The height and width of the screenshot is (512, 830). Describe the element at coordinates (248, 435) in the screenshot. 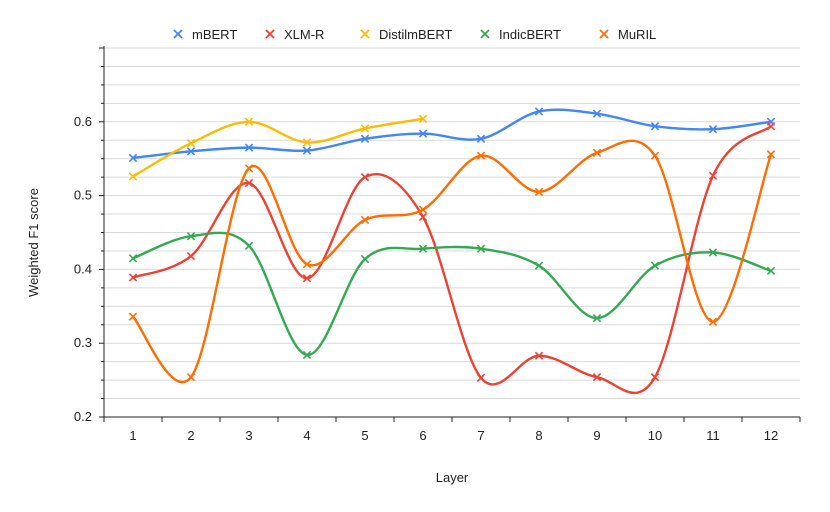

I see `x-tick-label: 3` at that location.